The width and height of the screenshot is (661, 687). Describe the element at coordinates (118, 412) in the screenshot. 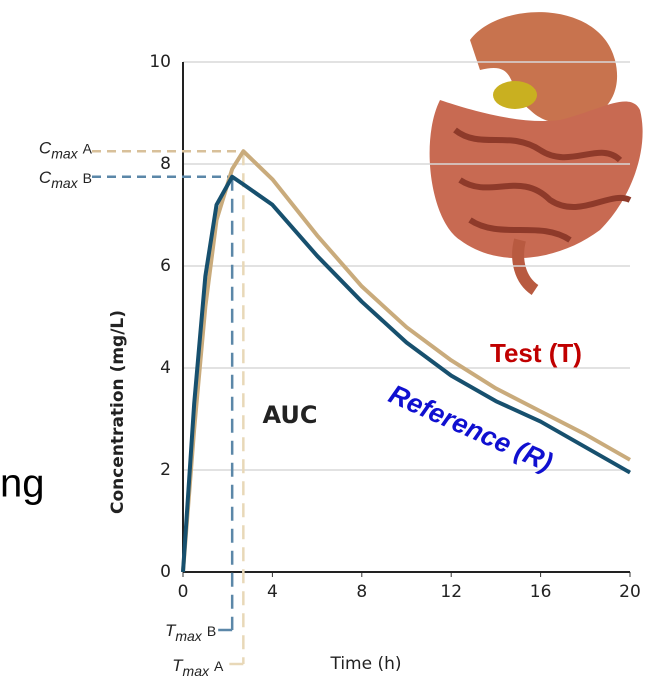

I see `y-axis-label: Concentration (mg/L)` at that location.